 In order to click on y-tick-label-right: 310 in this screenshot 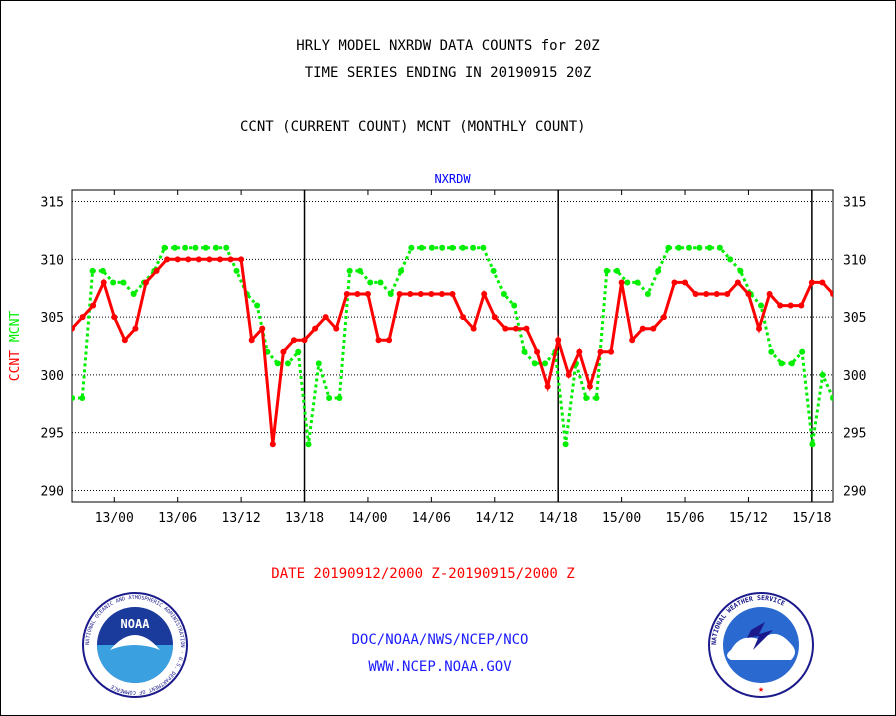, I will do `click(854, 260)`.